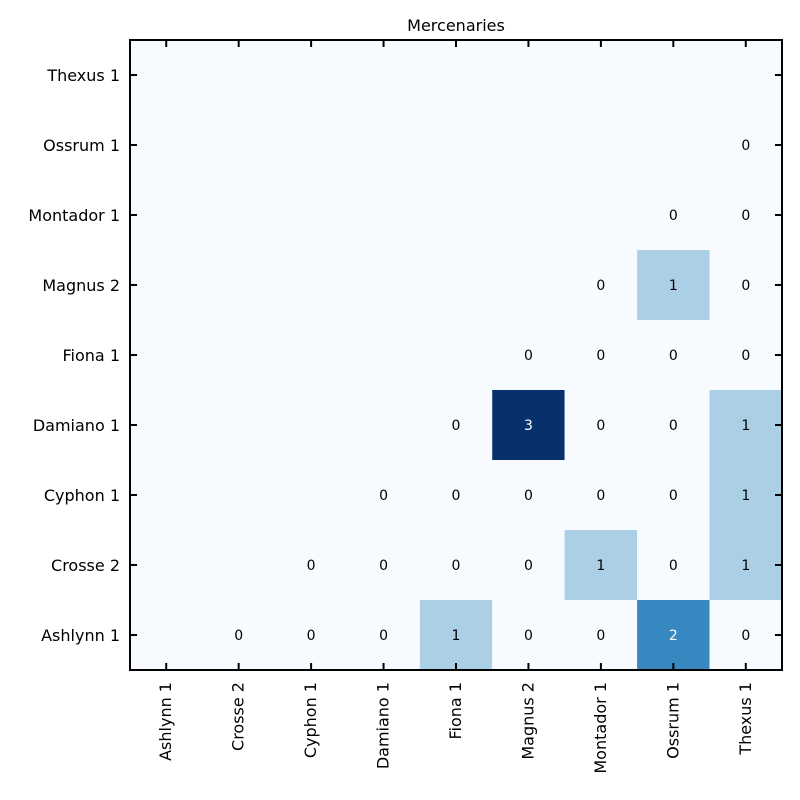 This screenshot has height=800, width=800. Describe the element at coordinates (74, 215) in the screenshot. I see `y-tick-label-montador-1: Montador 1` at that location.